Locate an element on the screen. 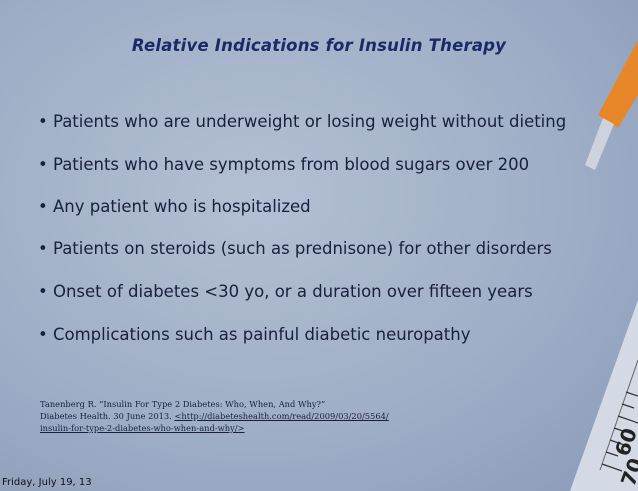  slide-title: Relative Indications for Insulin Therapy is located at coordinates (319, 45).